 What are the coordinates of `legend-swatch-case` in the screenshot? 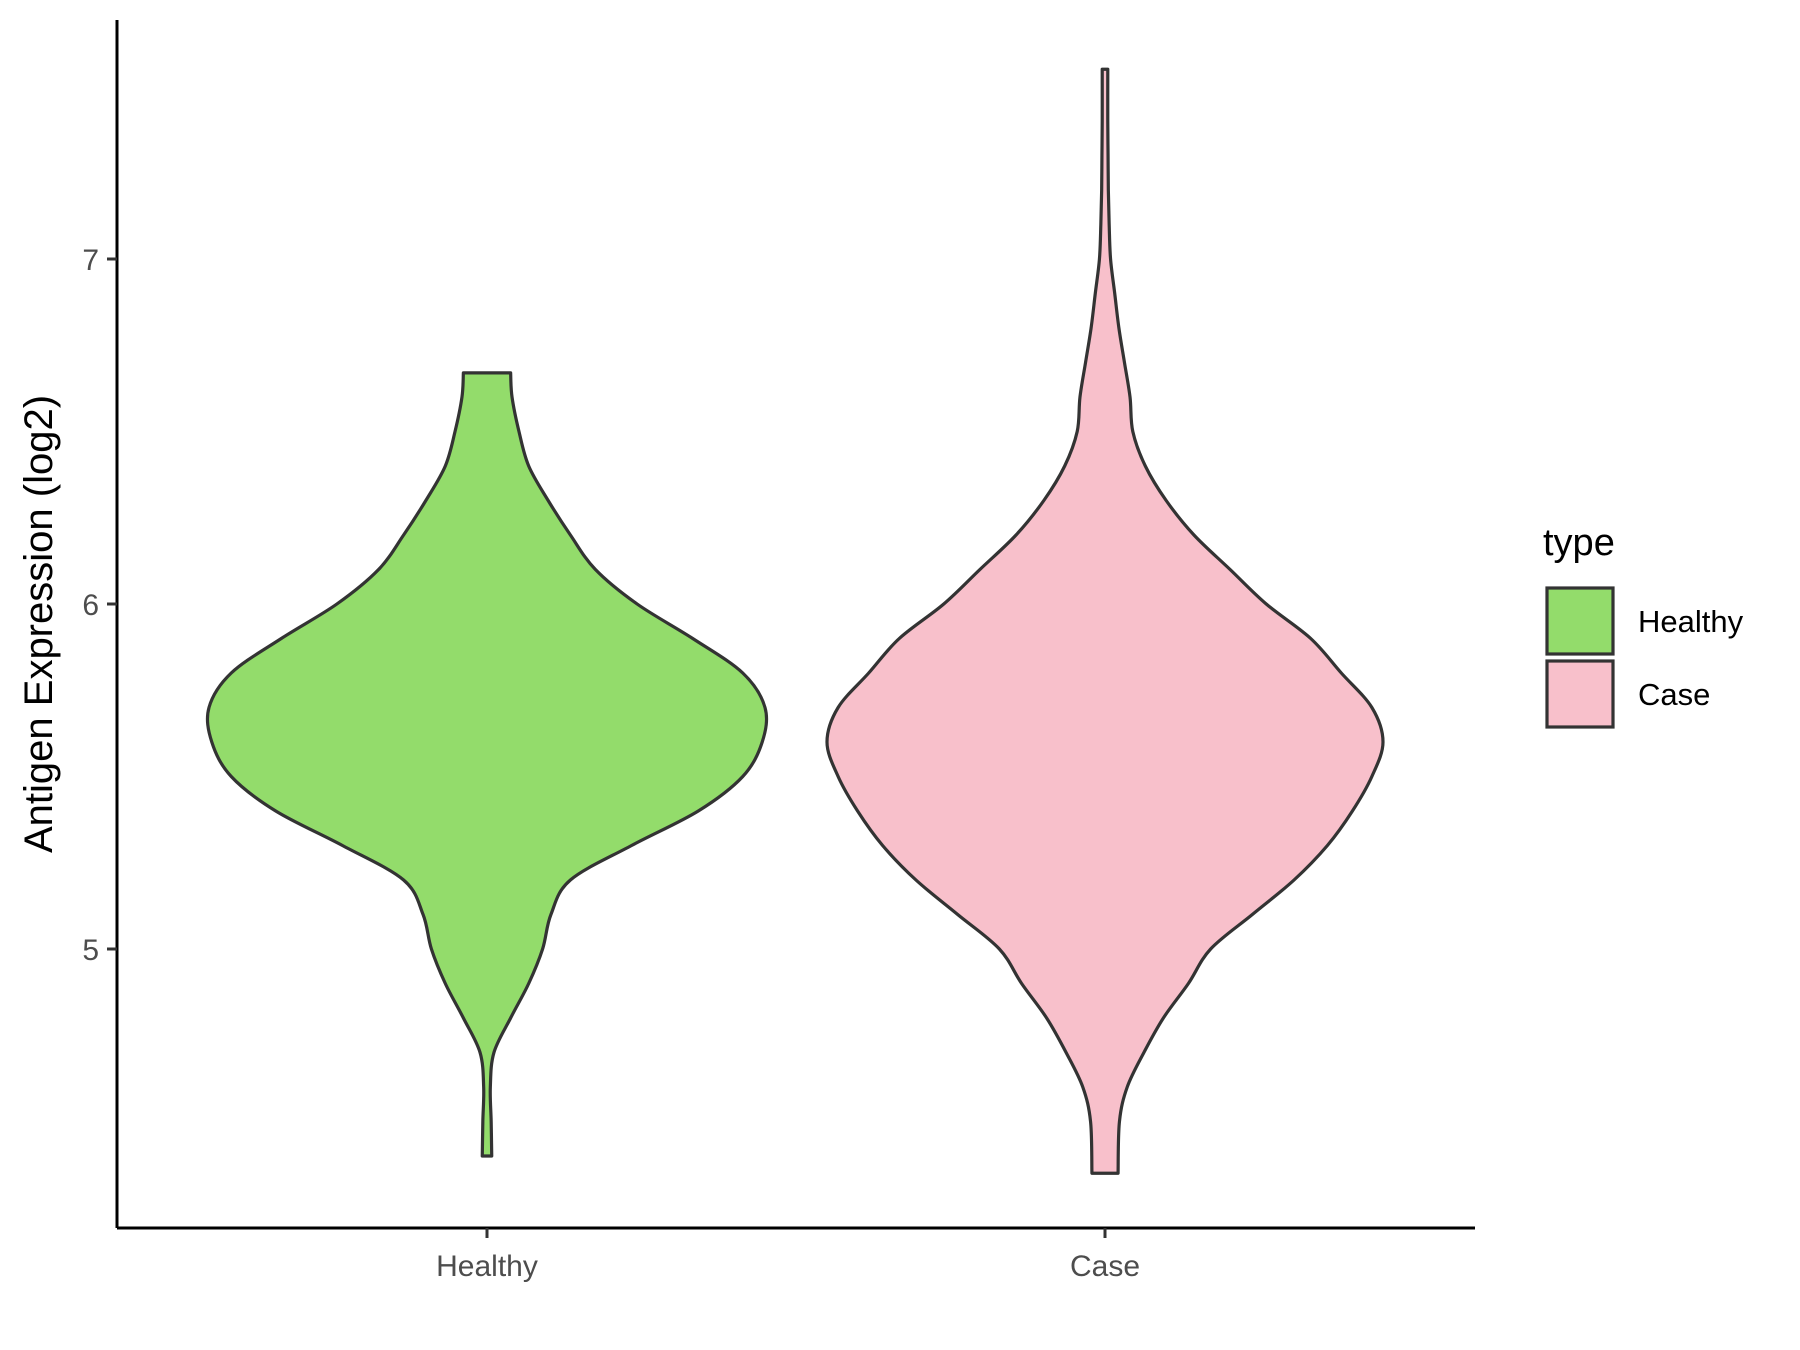 It's located at (1580, 694).